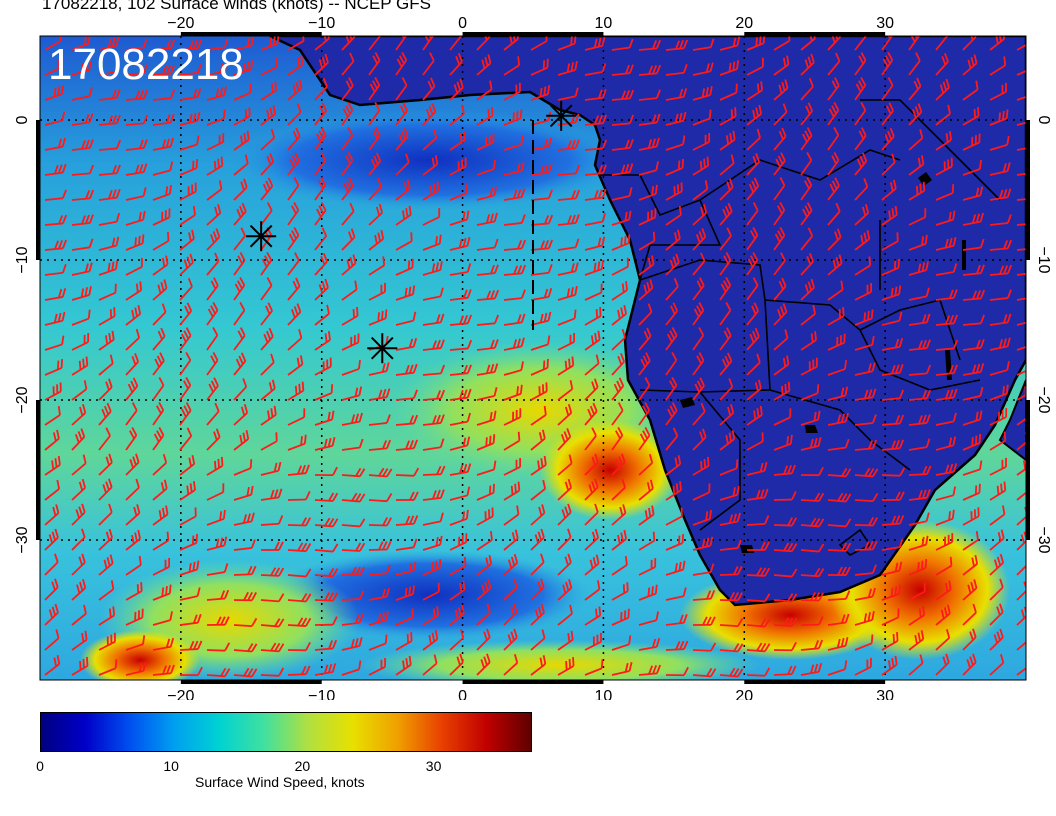  I want to click on calm-zone, so click(430, 160).